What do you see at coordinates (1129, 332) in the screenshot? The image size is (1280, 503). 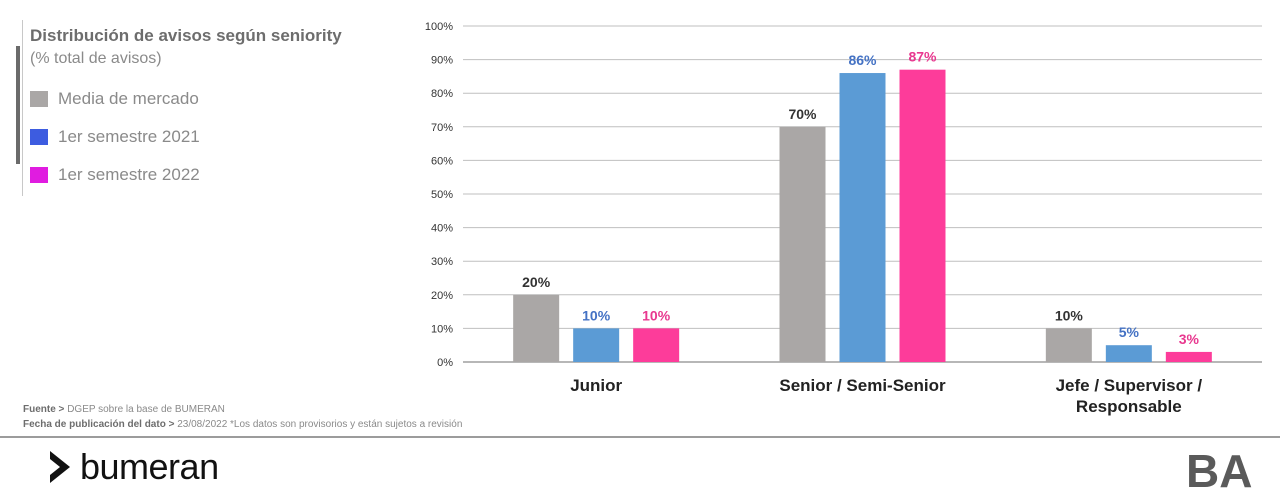 I see `data-label: 5%` at bounding box center [1129, 332].